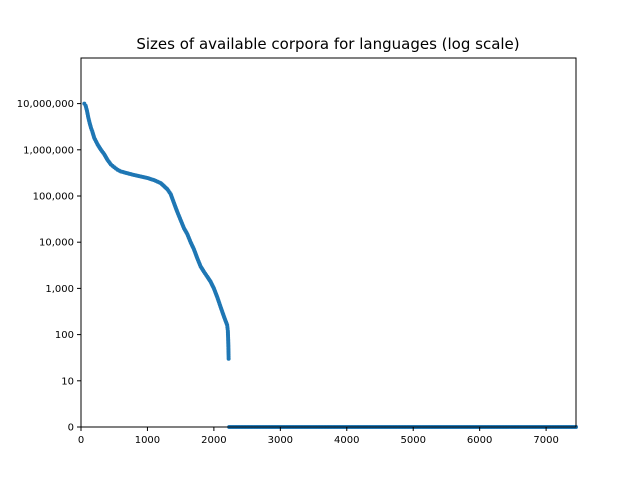 The image size is (640, 484). What do you see at coordinates (213, 440) in the screenshot?
I see `x-tick-label: 2000` at bounding box center [213, 440].